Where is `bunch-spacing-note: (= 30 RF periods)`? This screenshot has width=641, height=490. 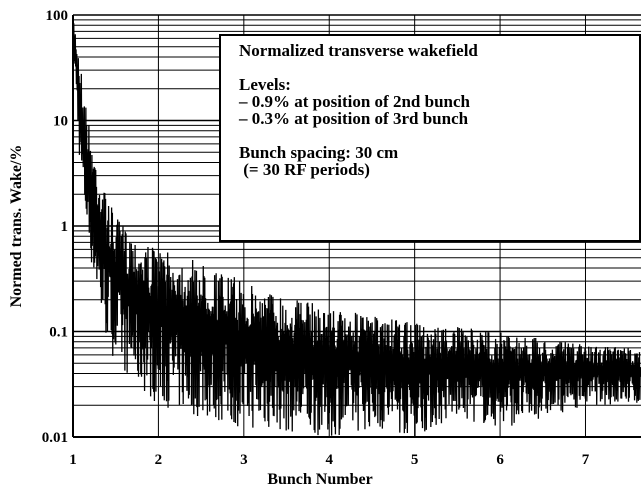 bunch-spacing-note: (= 30 RF periods) is located at coordinates (304, 169).